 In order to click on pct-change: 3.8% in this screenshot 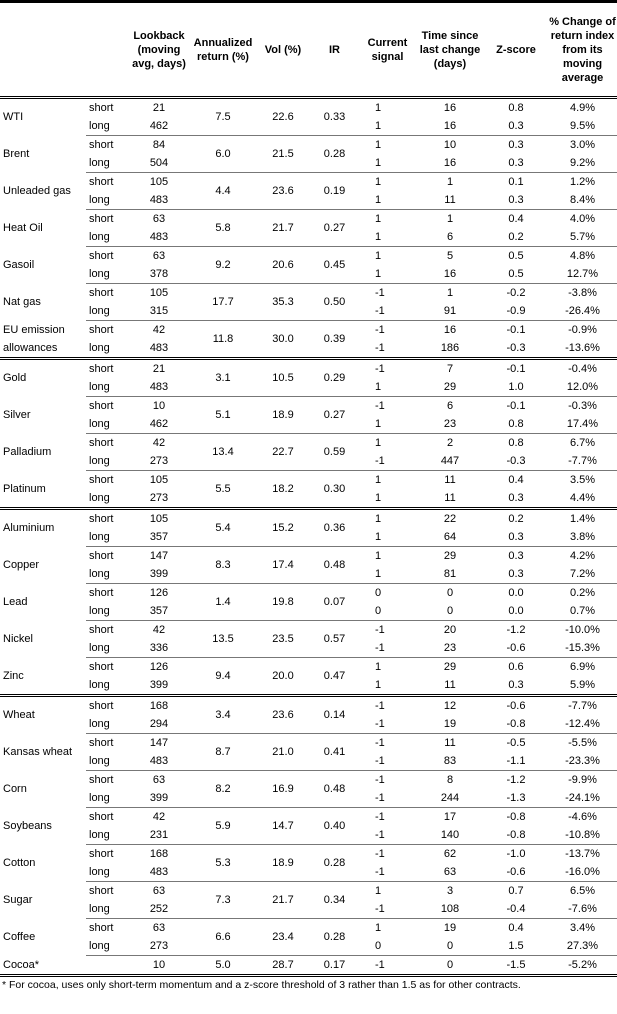, I will do `click(582, 537)`.